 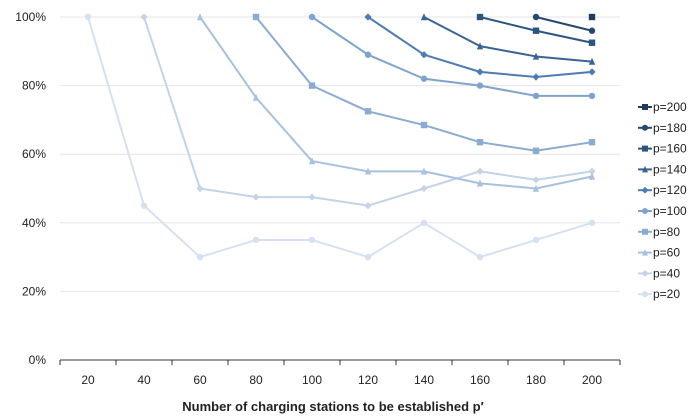 I want to click on legend-label: p=200, so click(x=670, y=107).